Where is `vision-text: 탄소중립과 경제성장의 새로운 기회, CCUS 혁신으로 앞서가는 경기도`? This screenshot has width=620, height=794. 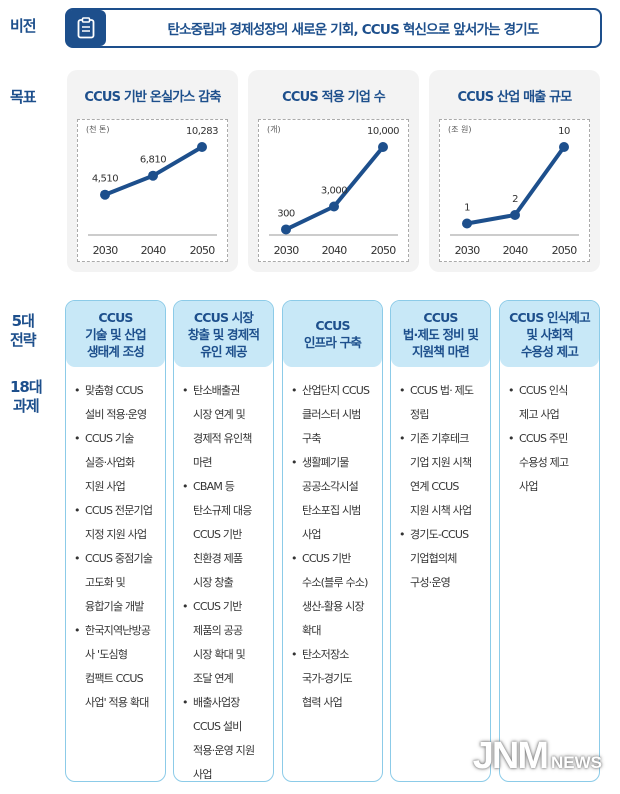 vision-text: 탄소중립과 경제성장의 새로운 기회, CCUS 혁신으로 앞서가는 경기도 is located at coordinates (353, 30).